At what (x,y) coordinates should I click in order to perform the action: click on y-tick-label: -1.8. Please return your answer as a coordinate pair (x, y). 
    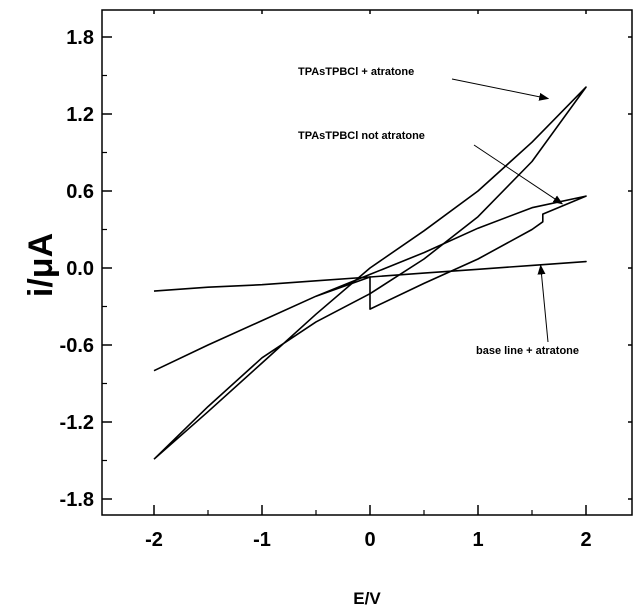
    Looking at the image, I should click on (77, 500).